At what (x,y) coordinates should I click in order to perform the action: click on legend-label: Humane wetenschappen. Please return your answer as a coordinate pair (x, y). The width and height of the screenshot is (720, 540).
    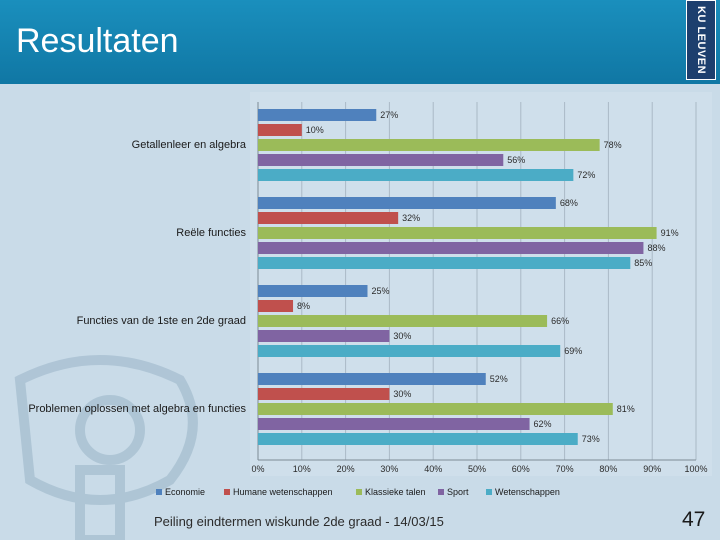
    Looking at the image, I should click on (283, 492).